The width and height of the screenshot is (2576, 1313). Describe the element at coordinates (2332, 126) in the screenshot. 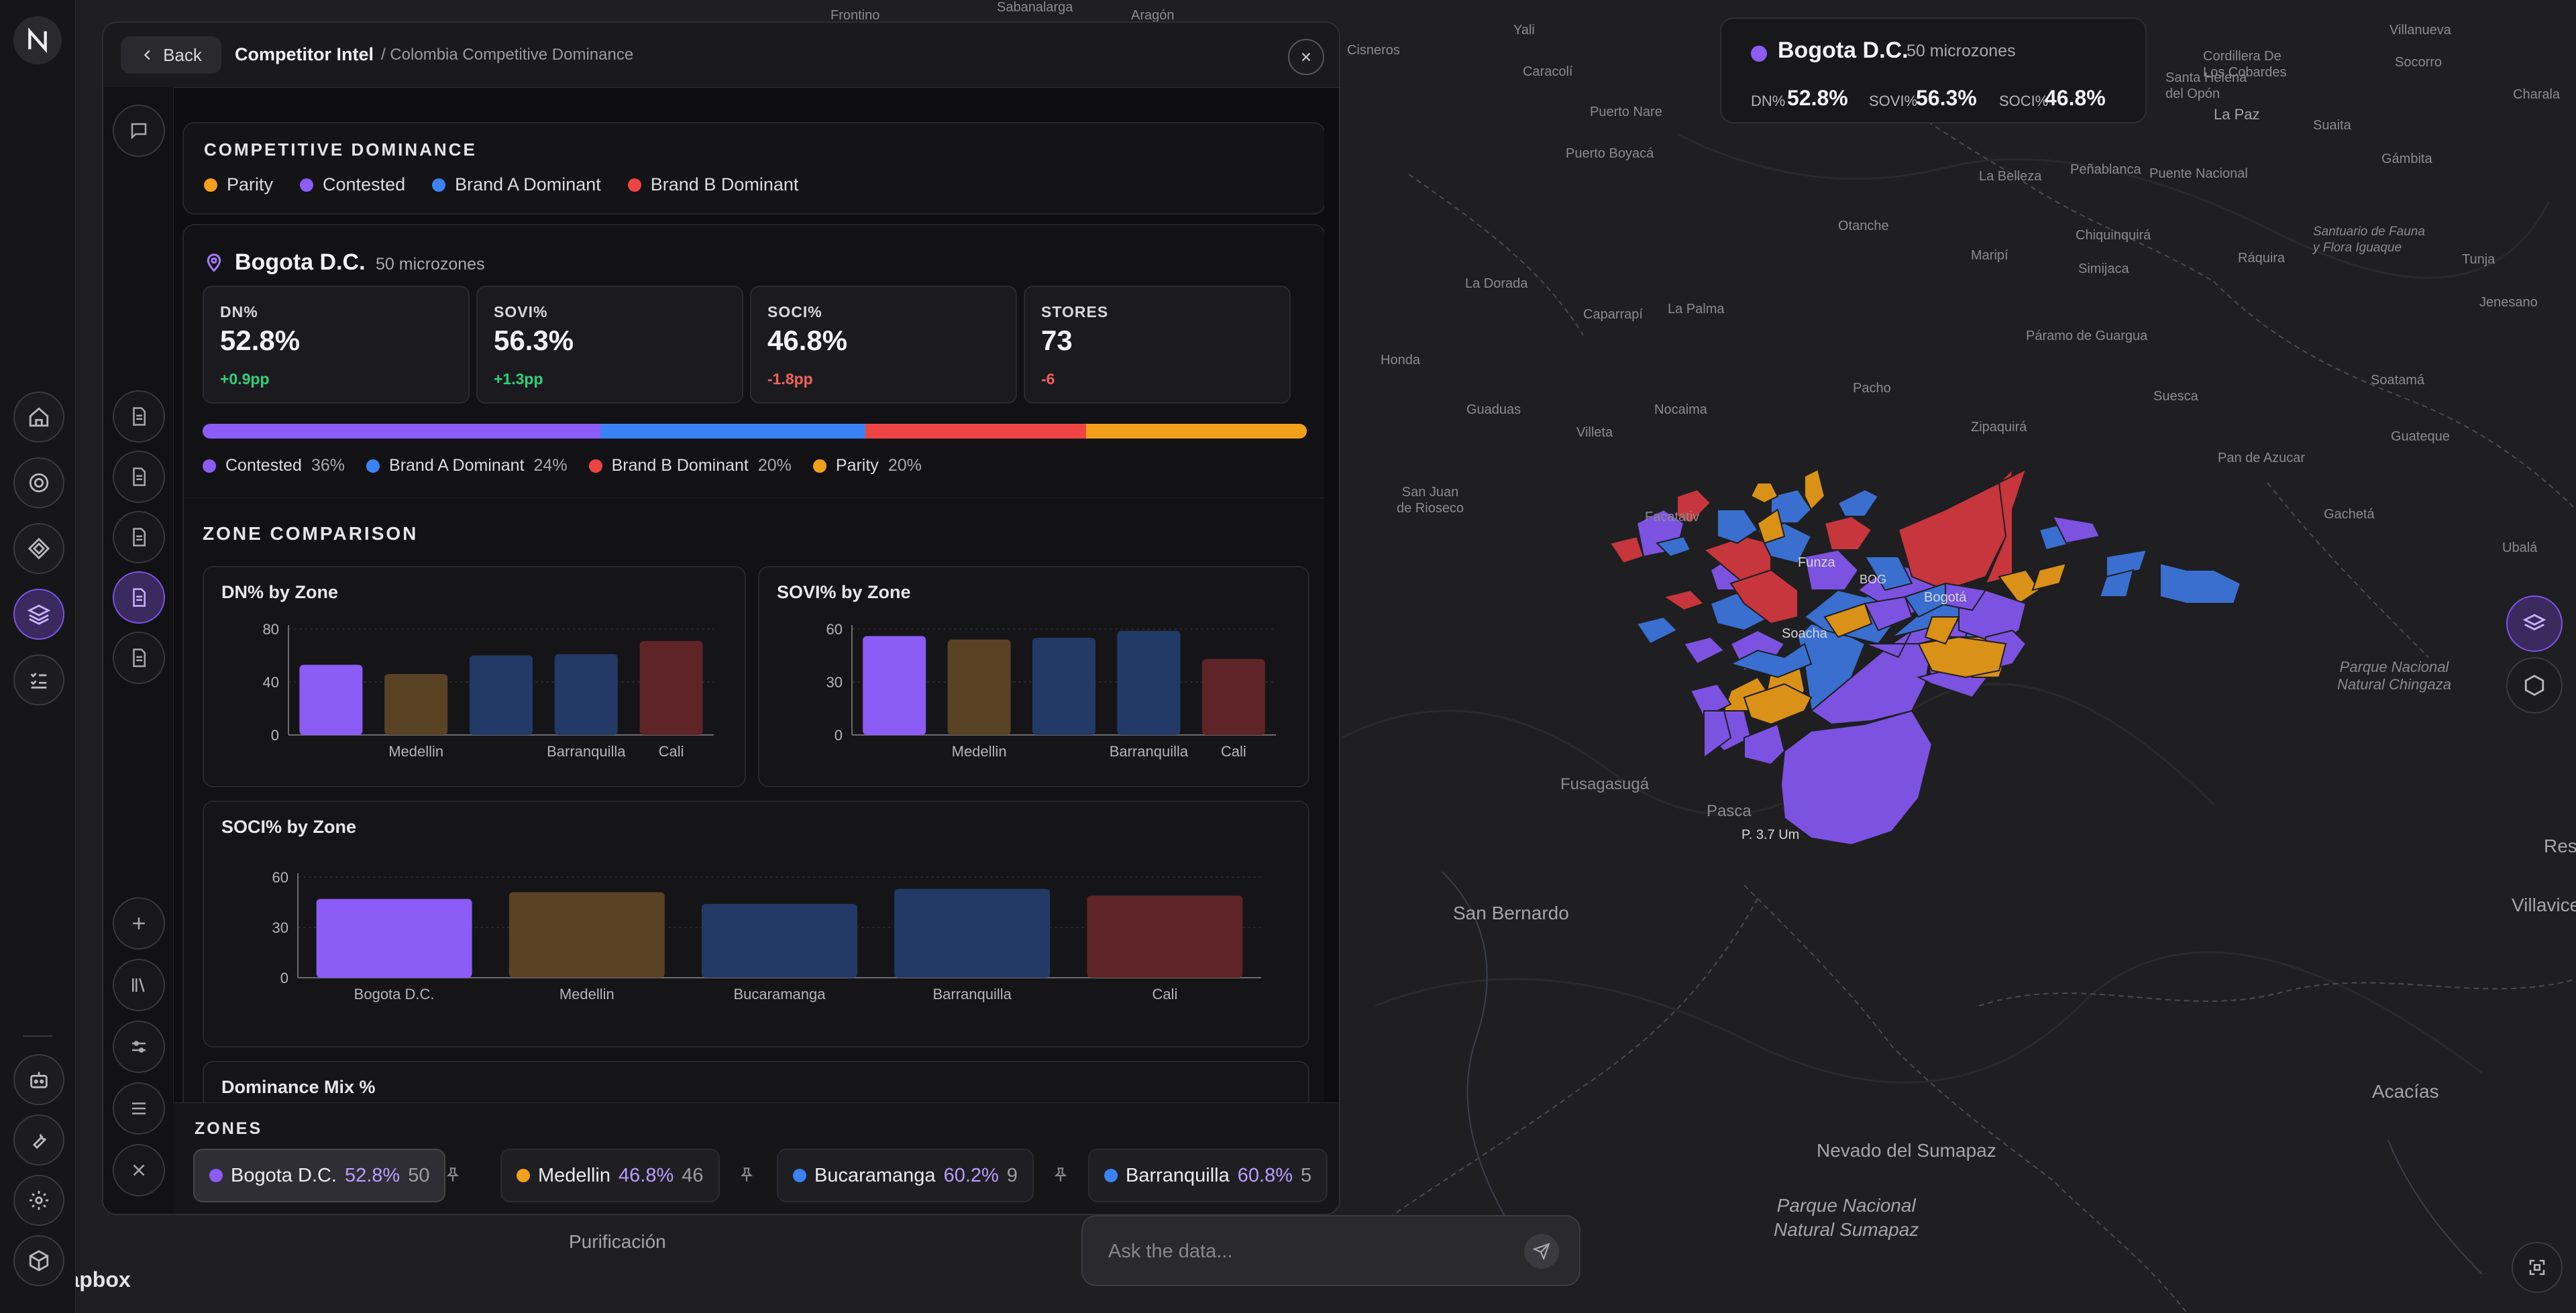

I see `map-label: Suaita` at that location.